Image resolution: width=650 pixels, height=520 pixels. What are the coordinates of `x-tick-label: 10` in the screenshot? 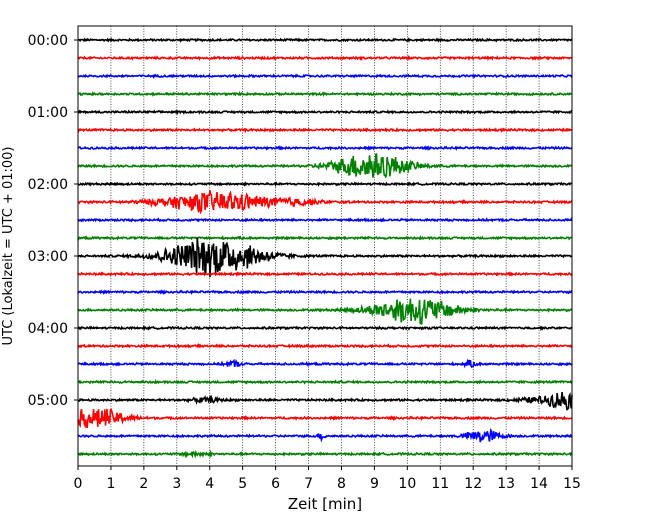 It's located at (407, 484).